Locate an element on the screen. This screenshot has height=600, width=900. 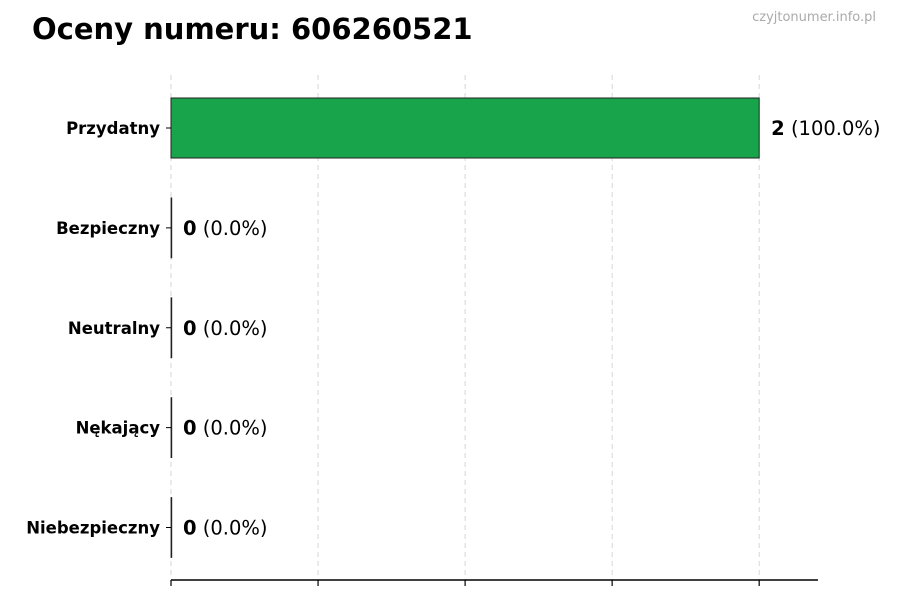
bar-nękający is located at coordinates (171, 428).